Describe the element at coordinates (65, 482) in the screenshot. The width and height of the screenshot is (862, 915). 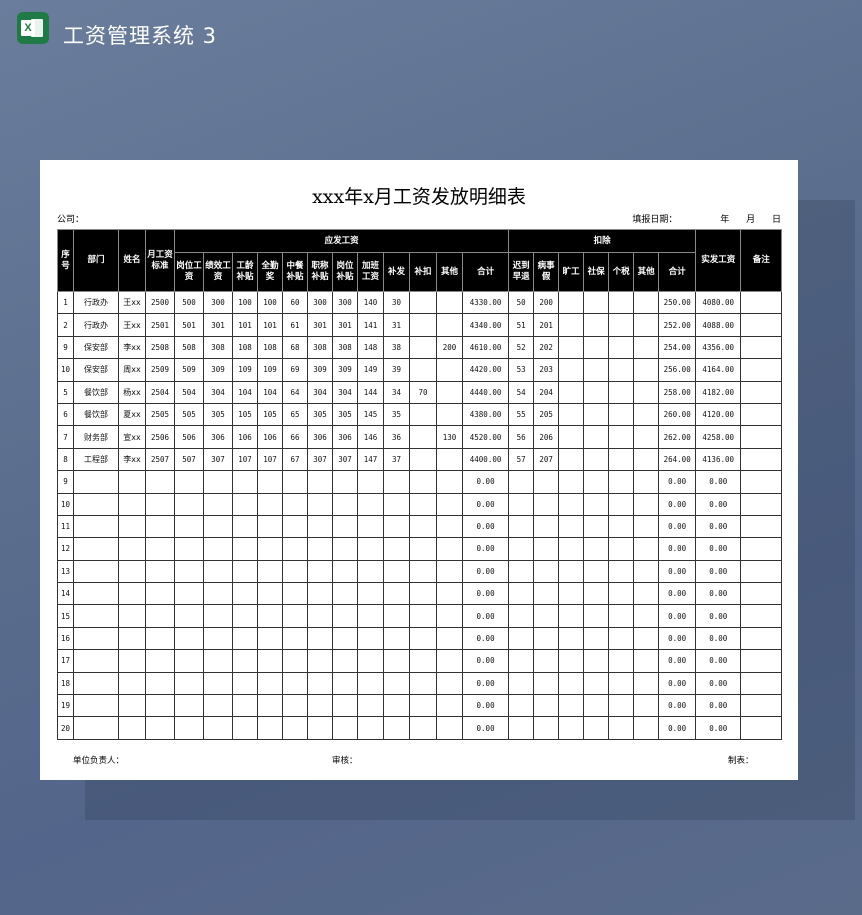
I see `table-cell: 9` at that location.